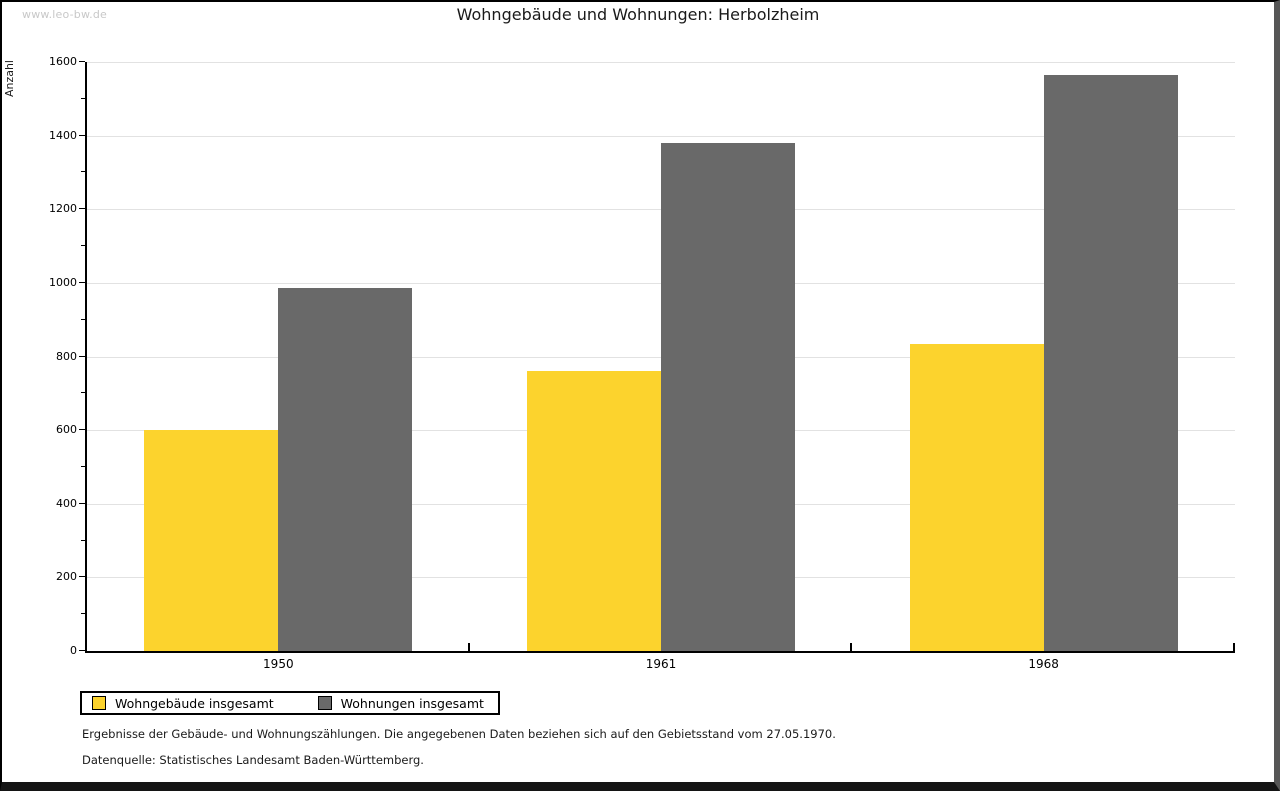 This screenshot has width=1280, height=791. What do you see at coordinates (73, 650) in the screenshot?
I see `y-tick-label-0: 0` at bounding box center [73, 650].